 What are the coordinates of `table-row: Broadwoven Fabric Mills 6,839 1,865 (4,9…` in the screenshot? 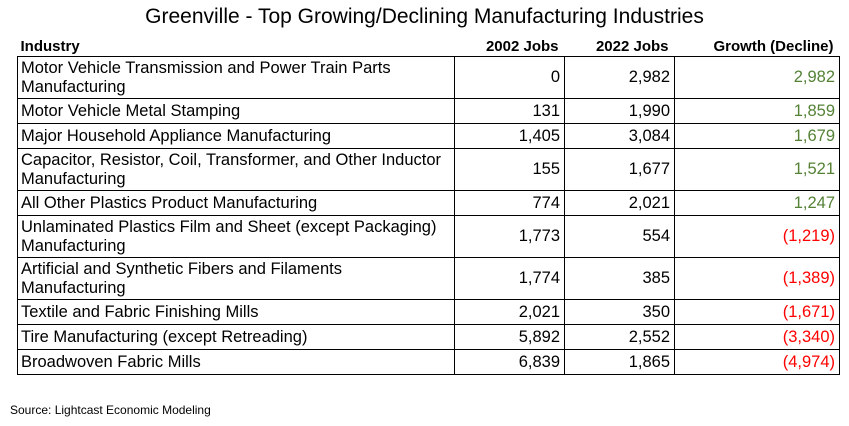 It's located at (428, 362).